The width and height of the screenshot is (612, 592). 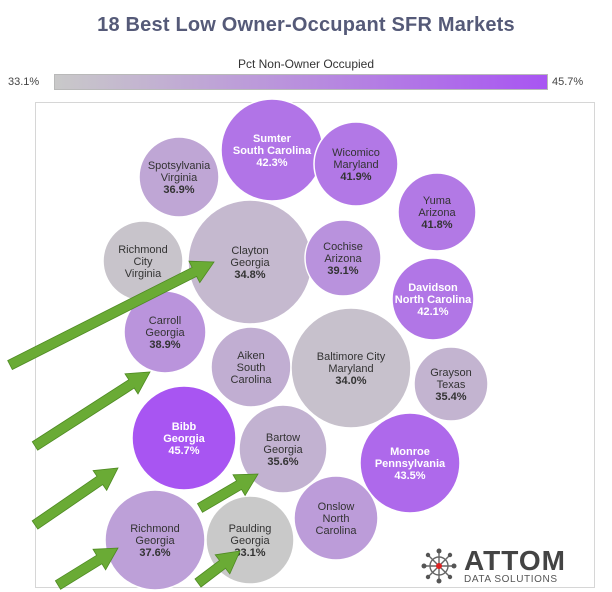 What do you see at coordinates (24, 82) in the screenshot?
I see `legend-min-label: 33.1%` at bounding box center [24, 82].